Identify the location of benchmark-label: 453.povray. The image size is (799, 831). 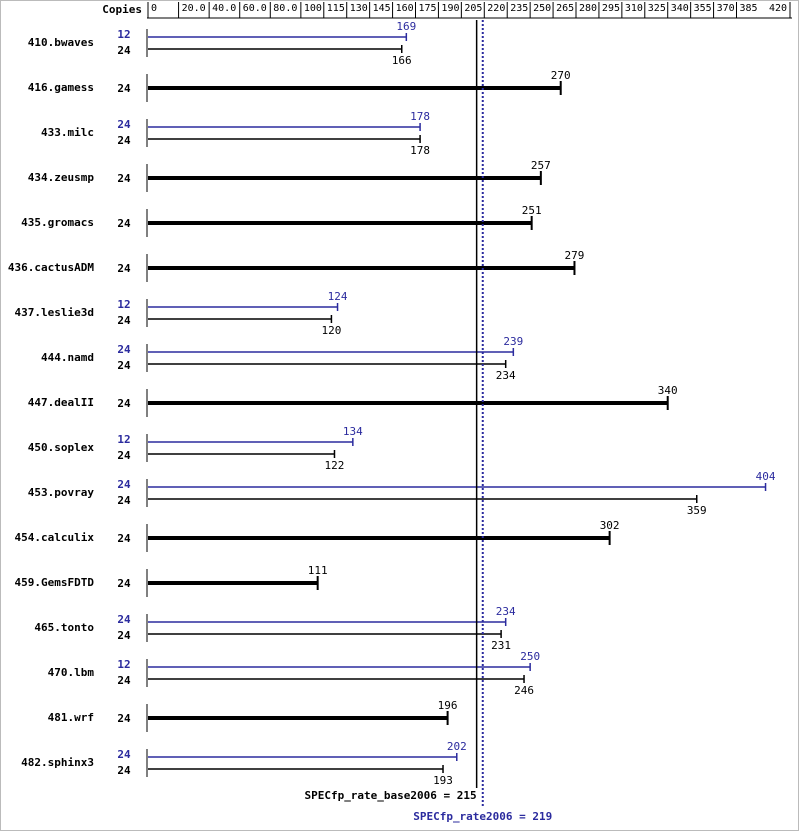
(61, 492).